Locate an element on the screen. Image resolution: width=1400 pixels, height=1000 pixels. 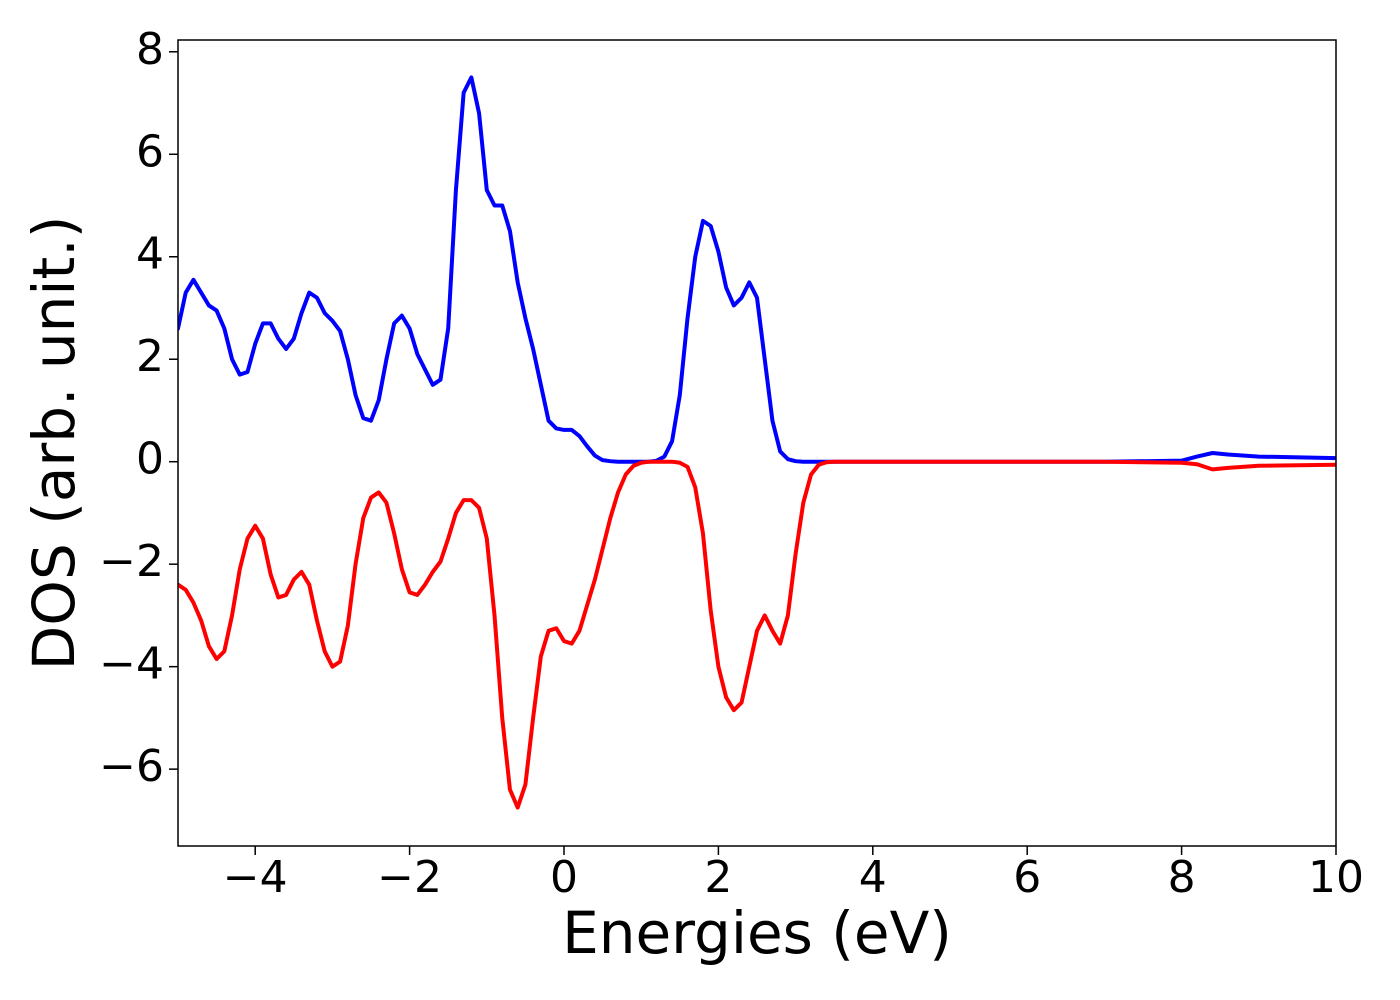
y-tick-label: −2 is located at coordinates (131, 561).